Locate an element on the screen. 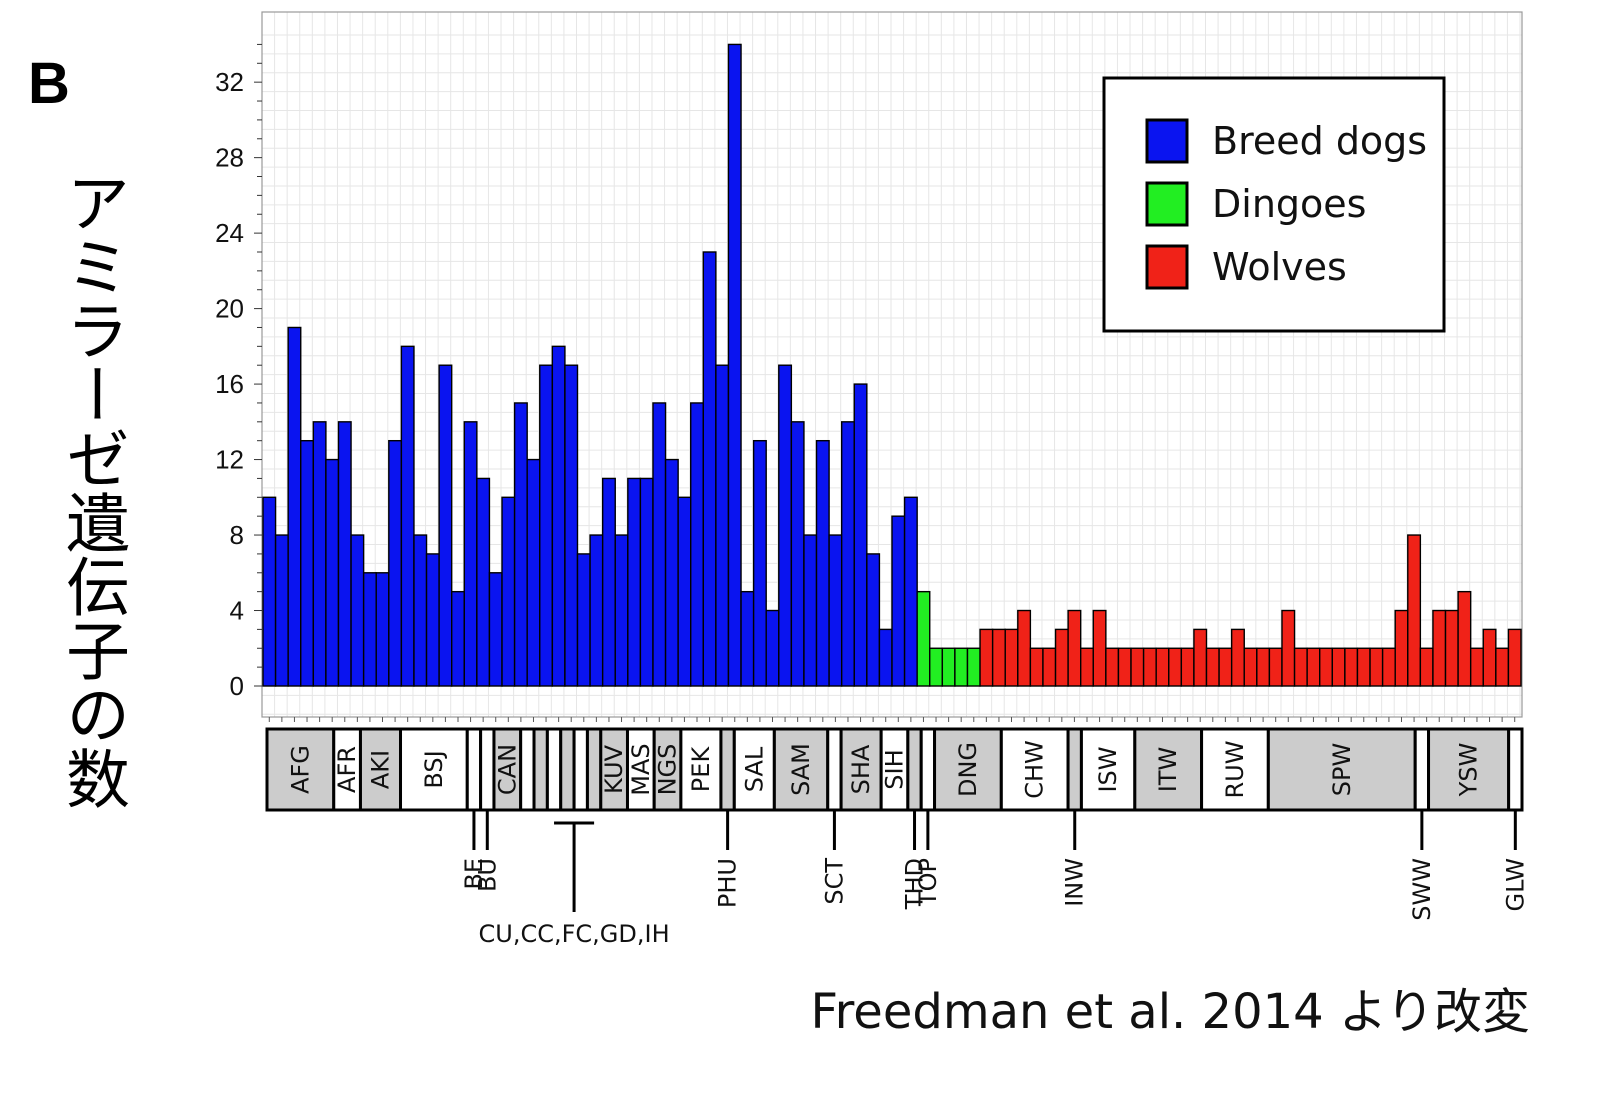 The width and height of the screenshot is (1599, 1095). y-tick-label: 32 is located at coordinates (229, 82).